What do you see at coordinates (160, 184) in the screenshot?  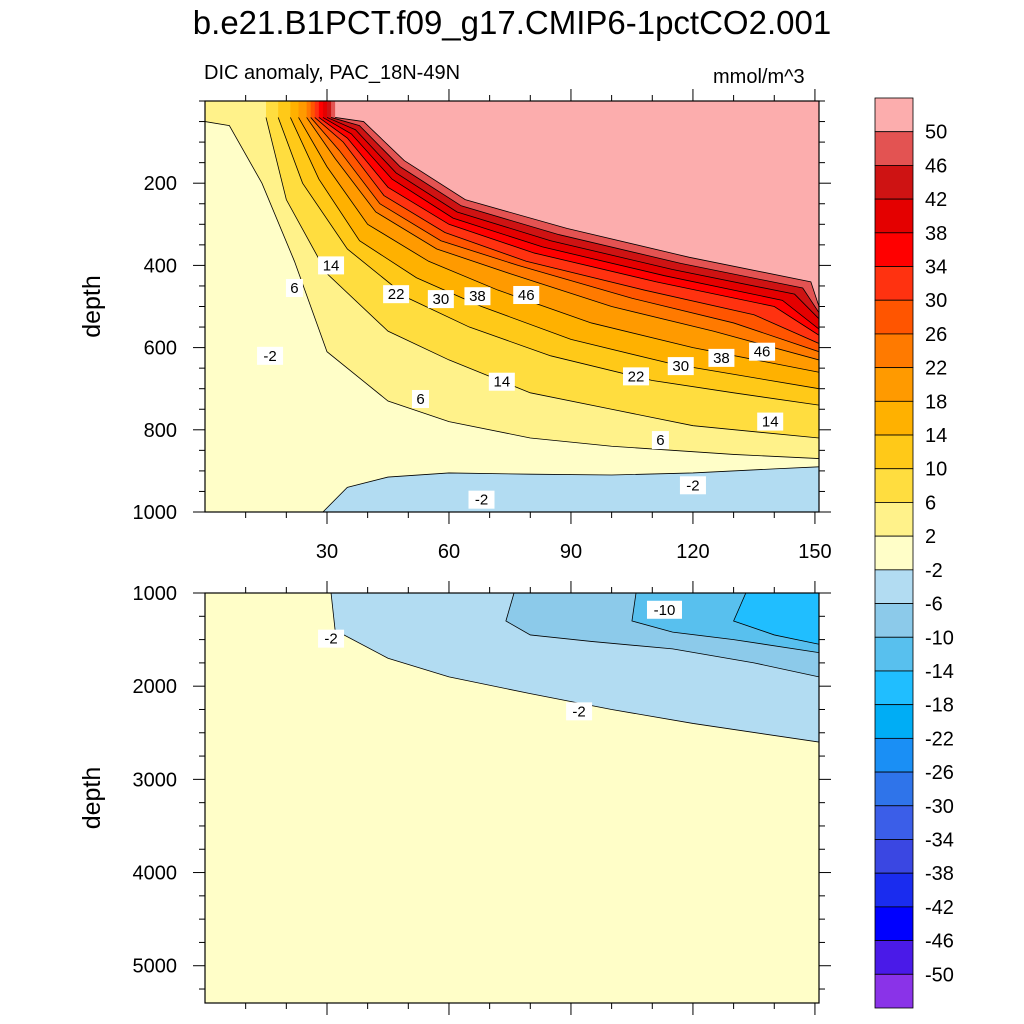 I see `y-tick-label: 200` at bounding box center [160, 184].